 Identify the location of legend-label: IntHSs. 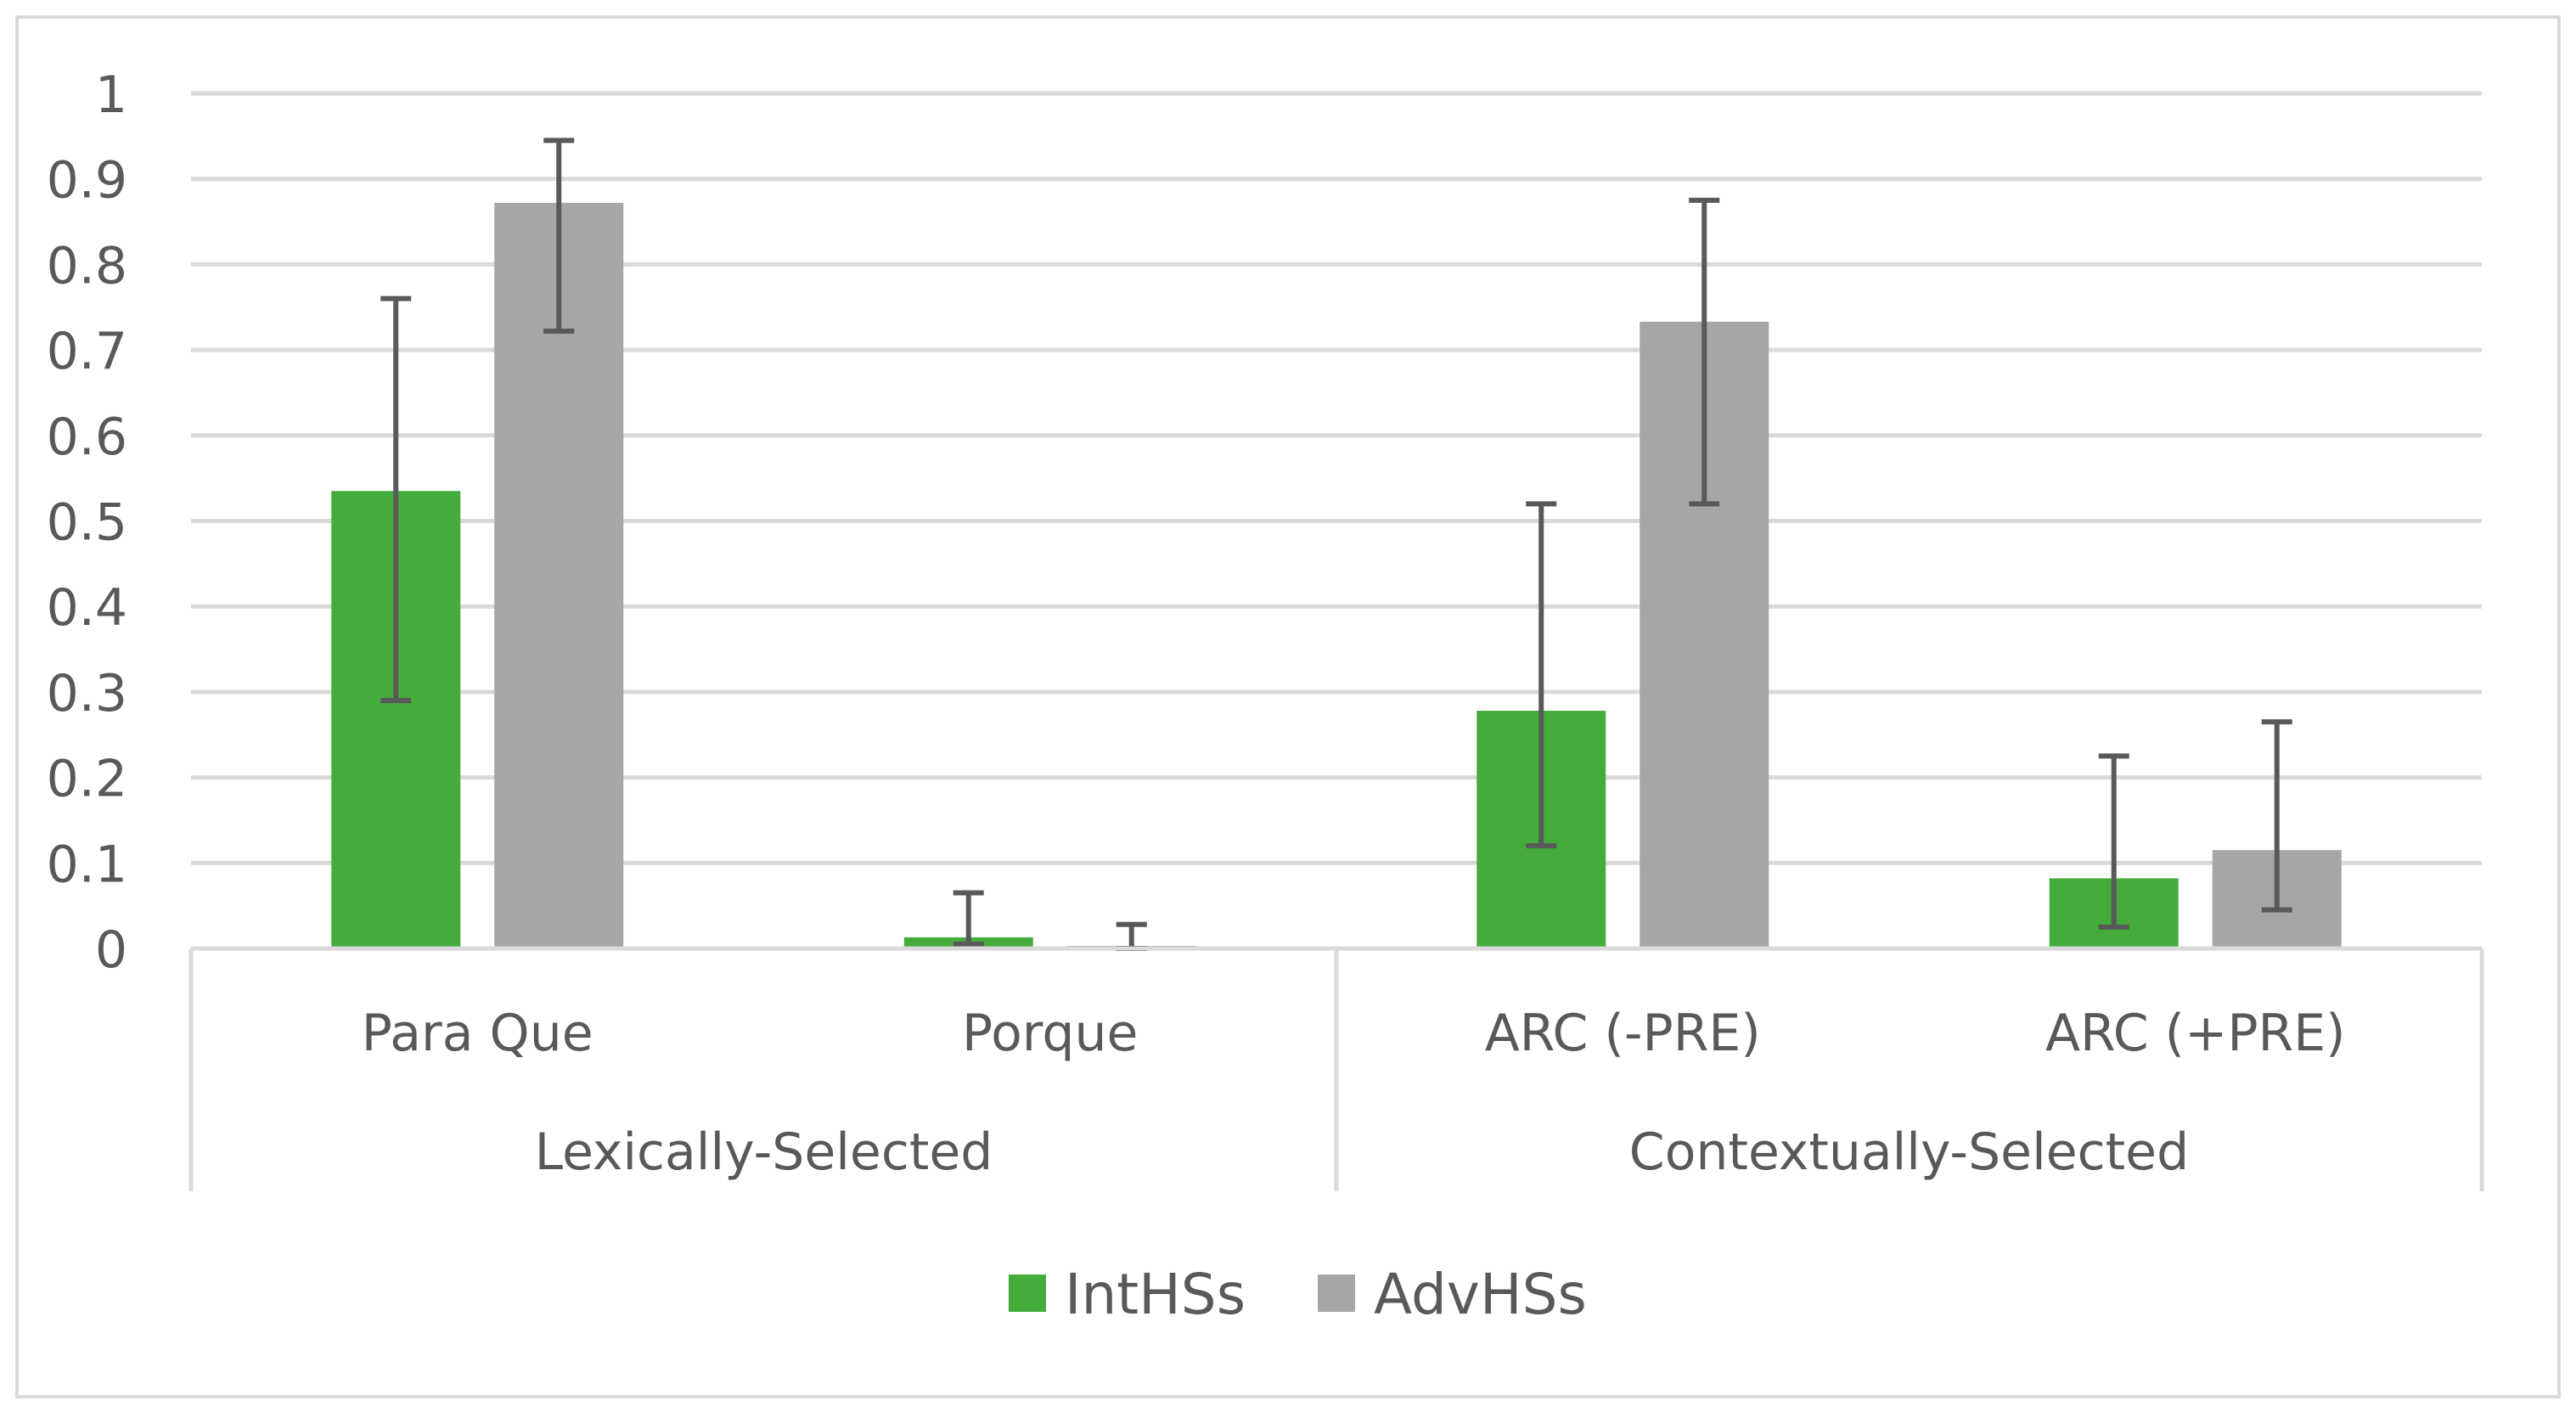
(1155, 1294).